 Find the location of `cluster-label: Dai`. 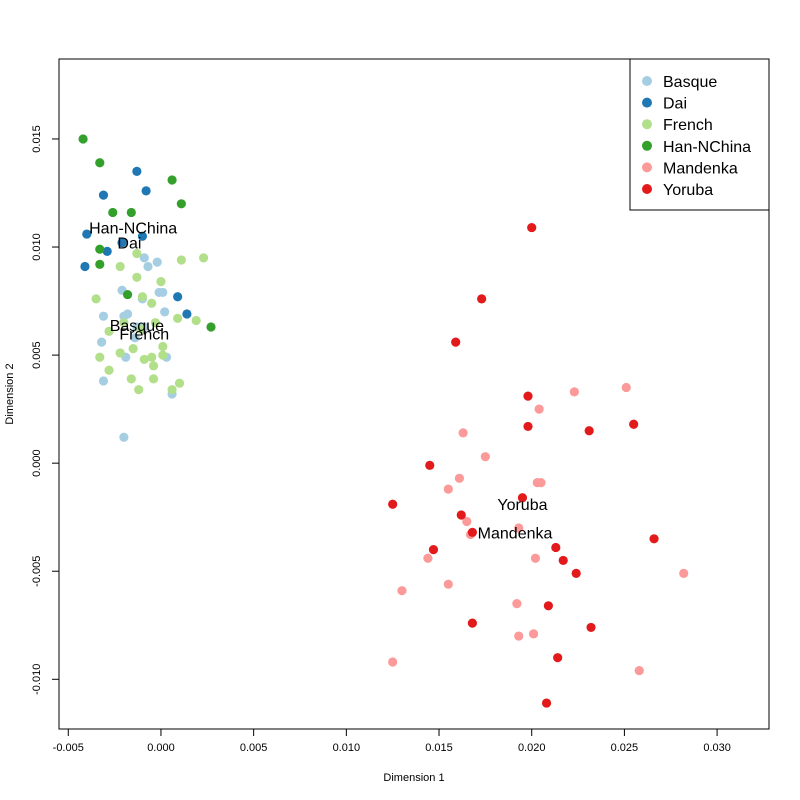

cluster-label: Dai is located at coordinates (129, 244).